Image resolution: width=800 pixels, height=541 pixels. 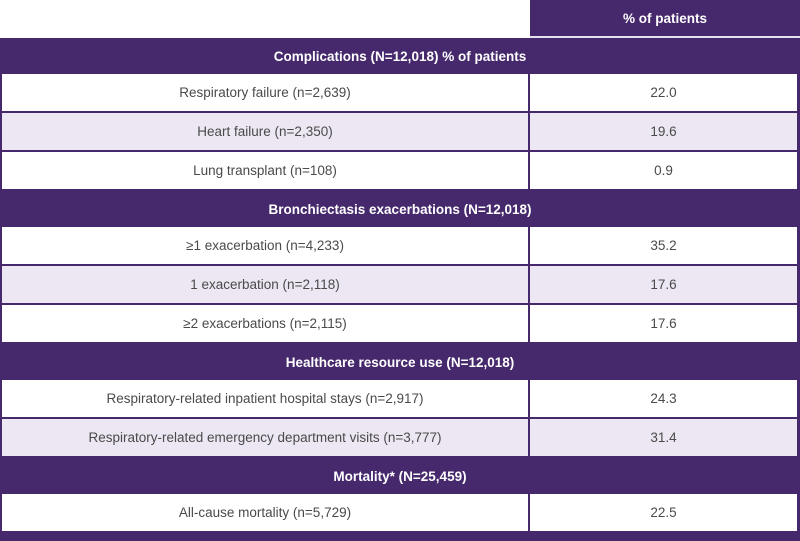 I want to click on value-column-header: % of patients, so click(x=665, y=18).